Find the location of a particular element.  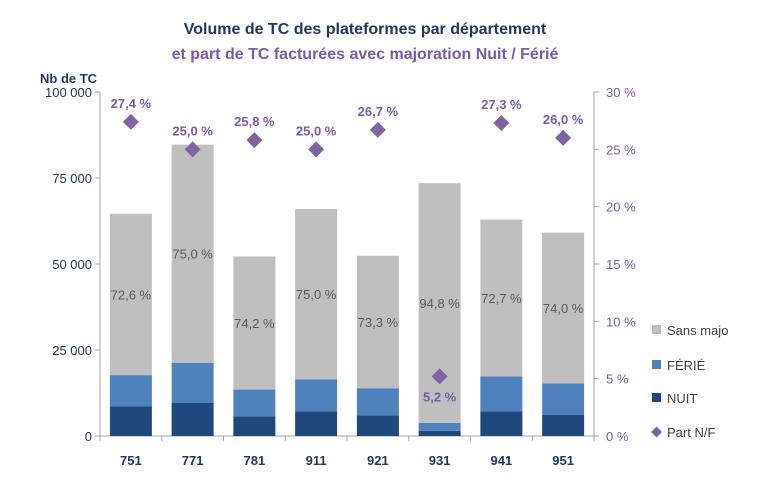

x-tick-label: 751 is located at coordinates (131, 460).